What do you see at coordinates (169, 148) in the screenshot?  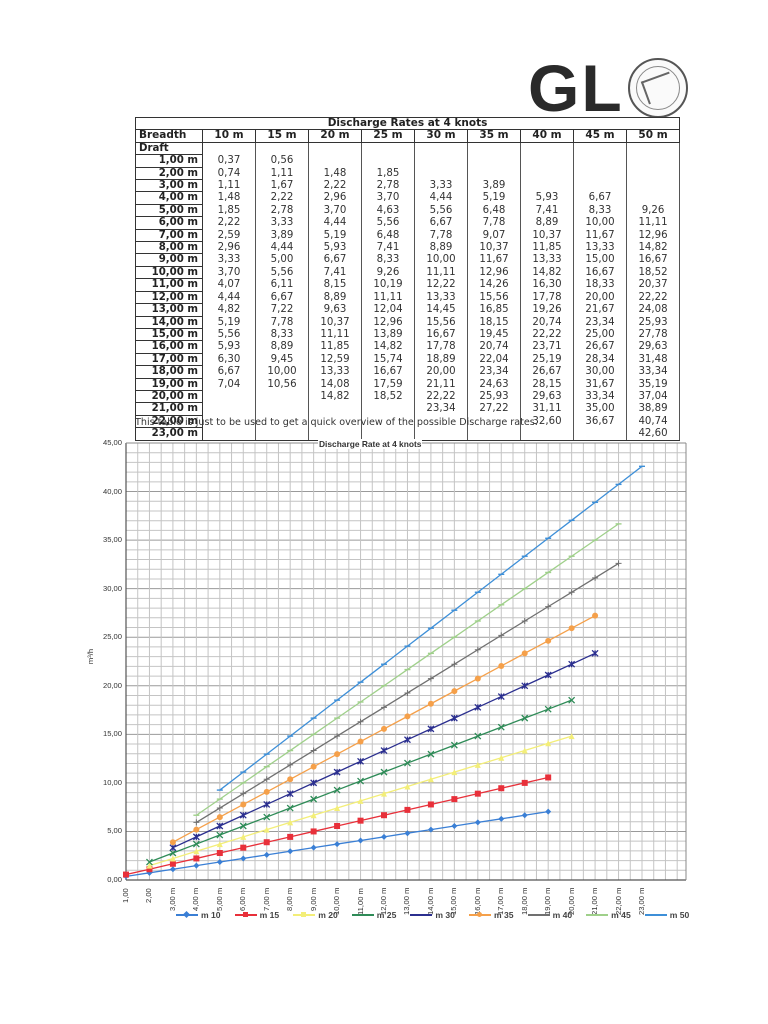 I see `draft-header: Draft` at bounding box center [169, 148].